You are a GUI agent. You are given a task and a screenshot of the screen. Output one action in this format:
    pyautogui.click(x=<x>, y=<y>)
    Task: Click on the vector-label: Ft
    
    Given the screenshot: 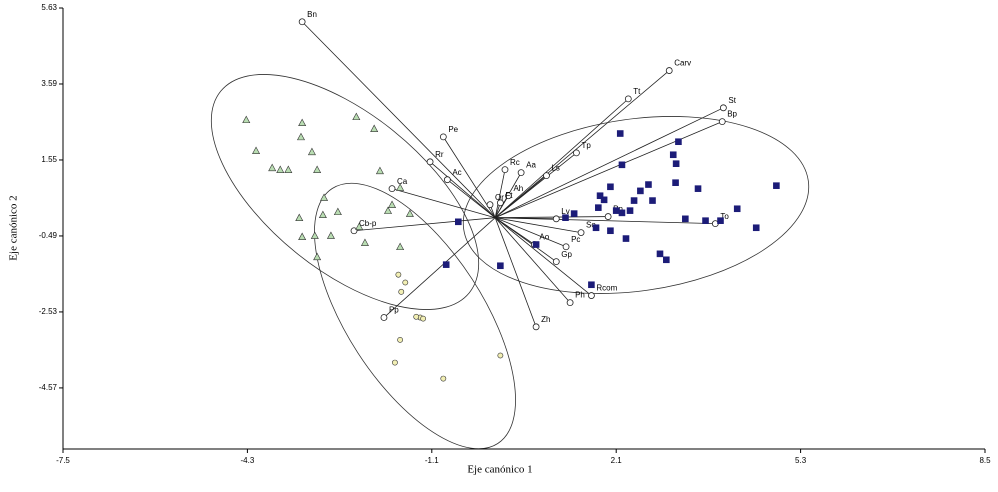 What is the action you would take?
    pyautogui.click(x=509, y=195)
    